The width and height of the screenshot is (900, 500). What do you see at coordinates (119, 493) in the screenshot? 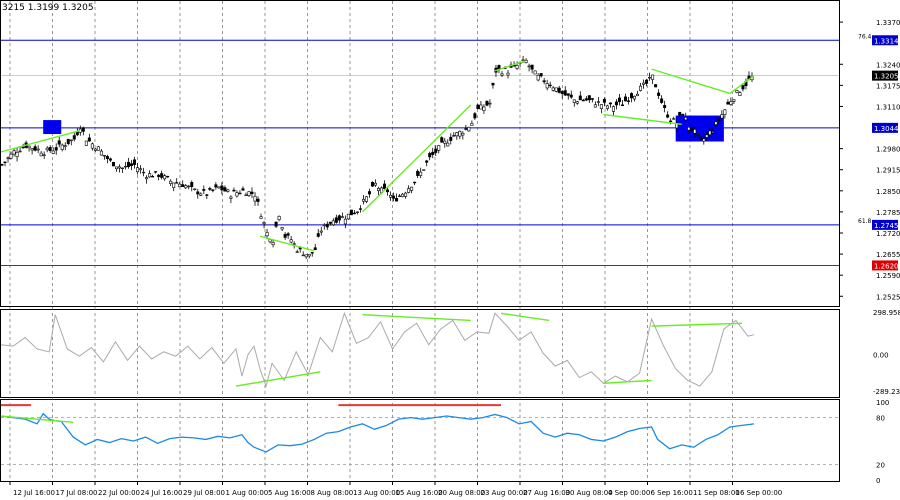
I see `x-tick-label: 22 Jul 00:00` at bounding box center [119, 493].